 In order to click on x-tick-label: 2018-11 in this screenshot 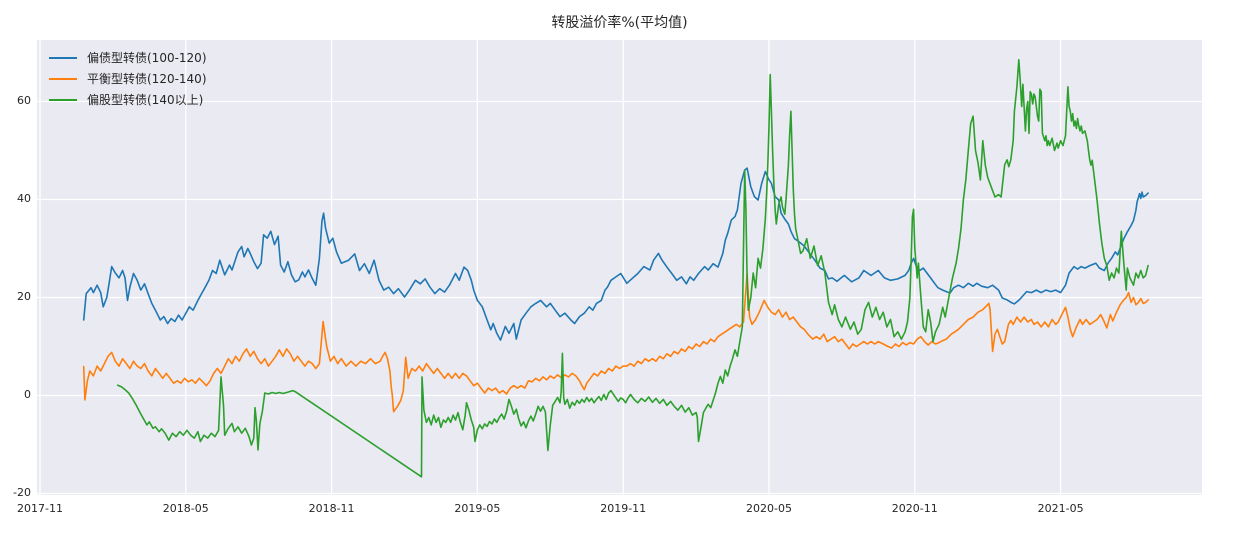, I will do `click(331, 508)`.